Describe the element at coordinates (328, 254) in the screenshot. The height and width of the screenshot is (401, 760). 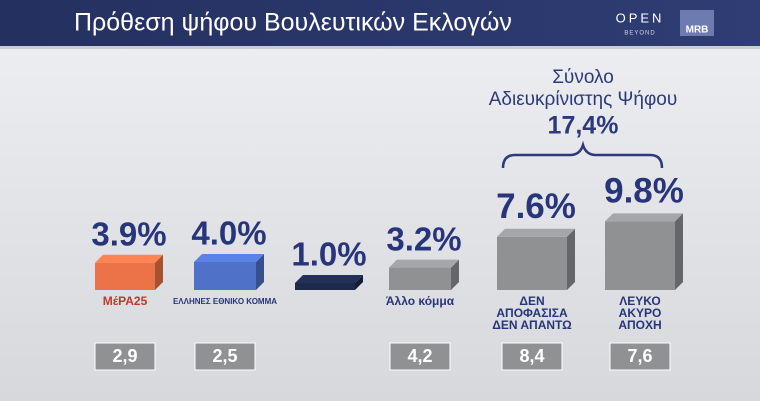
I see `value-label: 1.0%` at that location.